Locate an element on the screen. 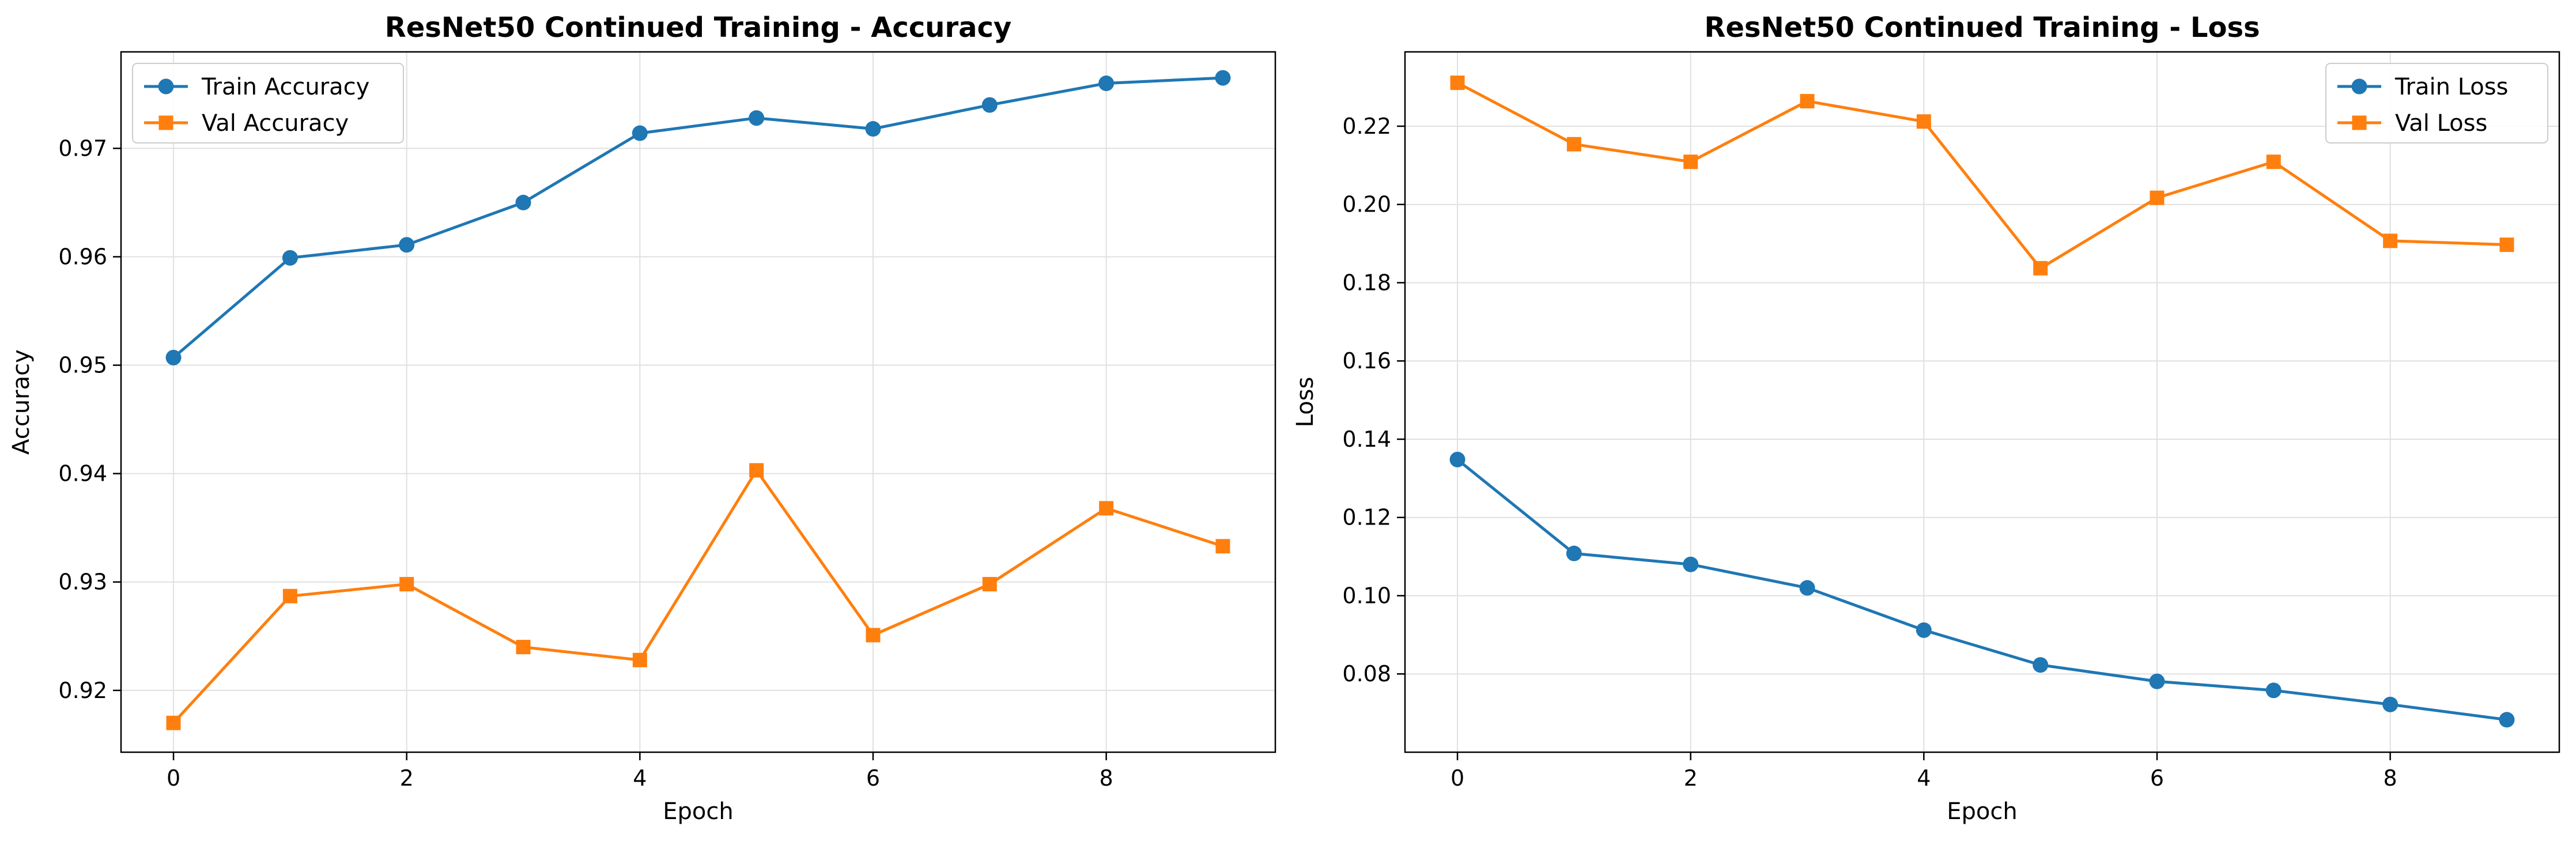 This screenshot has width=2576, height=845. y-tick-label: 0.18 is located at coordinates (1366, 282).